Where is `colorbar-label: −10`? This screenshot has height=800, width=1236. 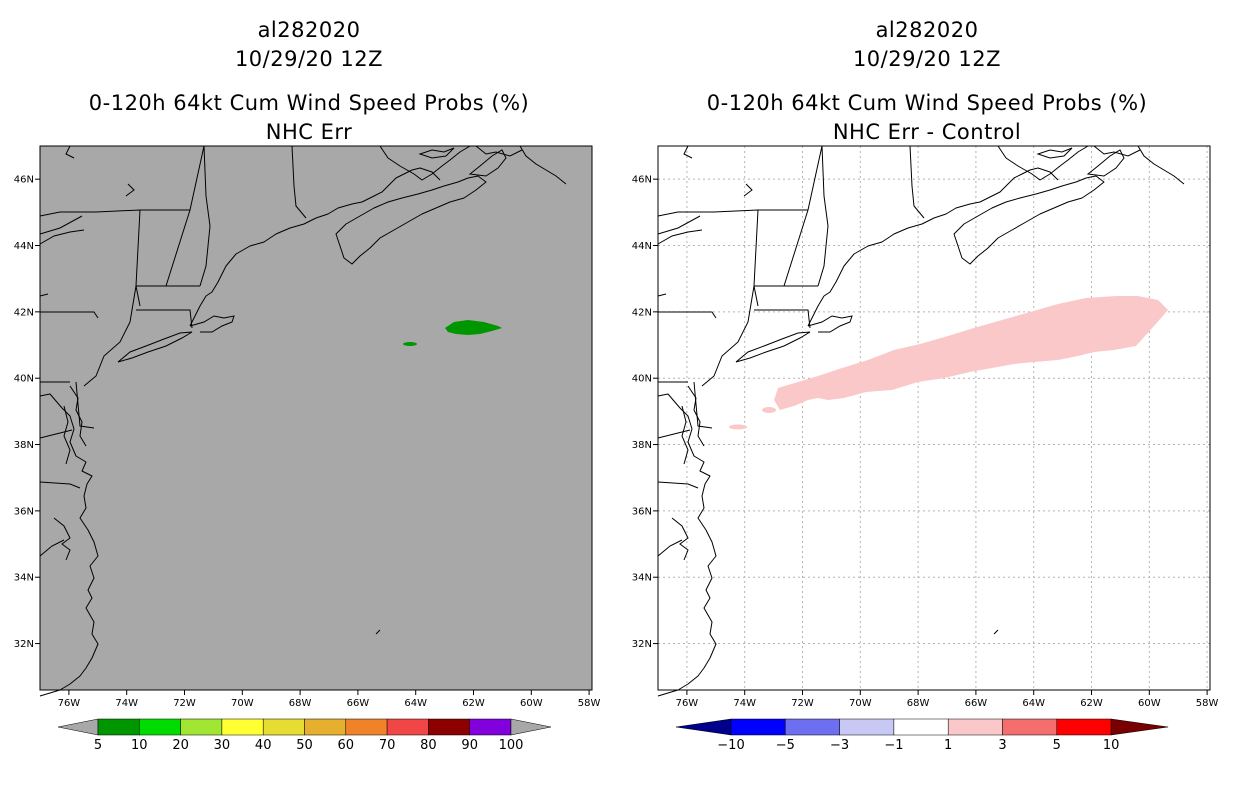
colorbar-label: −10 is located at coordinates (730, 745).